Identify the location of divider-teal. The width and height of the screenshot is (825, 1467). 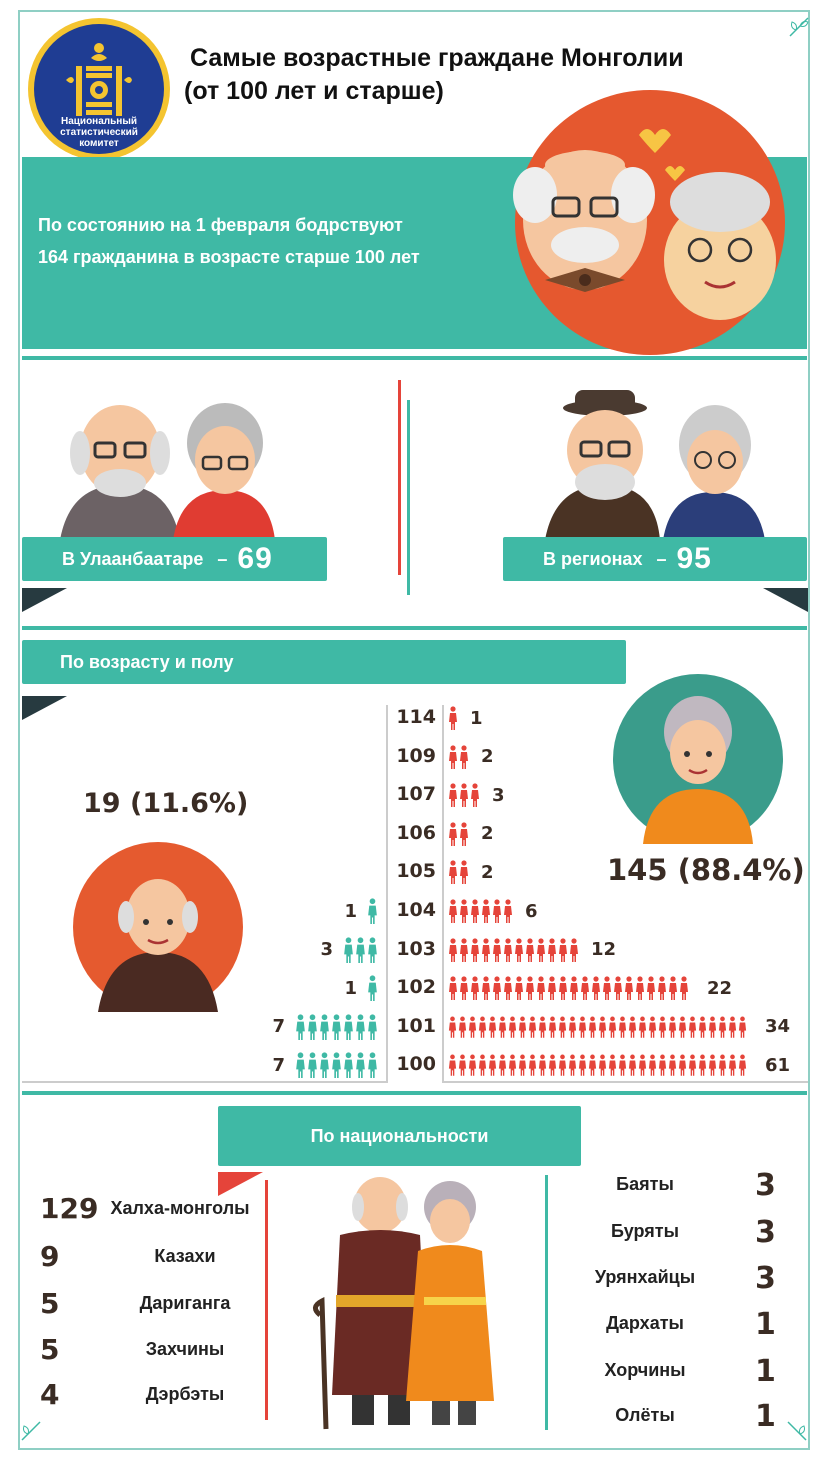
(408, 497).